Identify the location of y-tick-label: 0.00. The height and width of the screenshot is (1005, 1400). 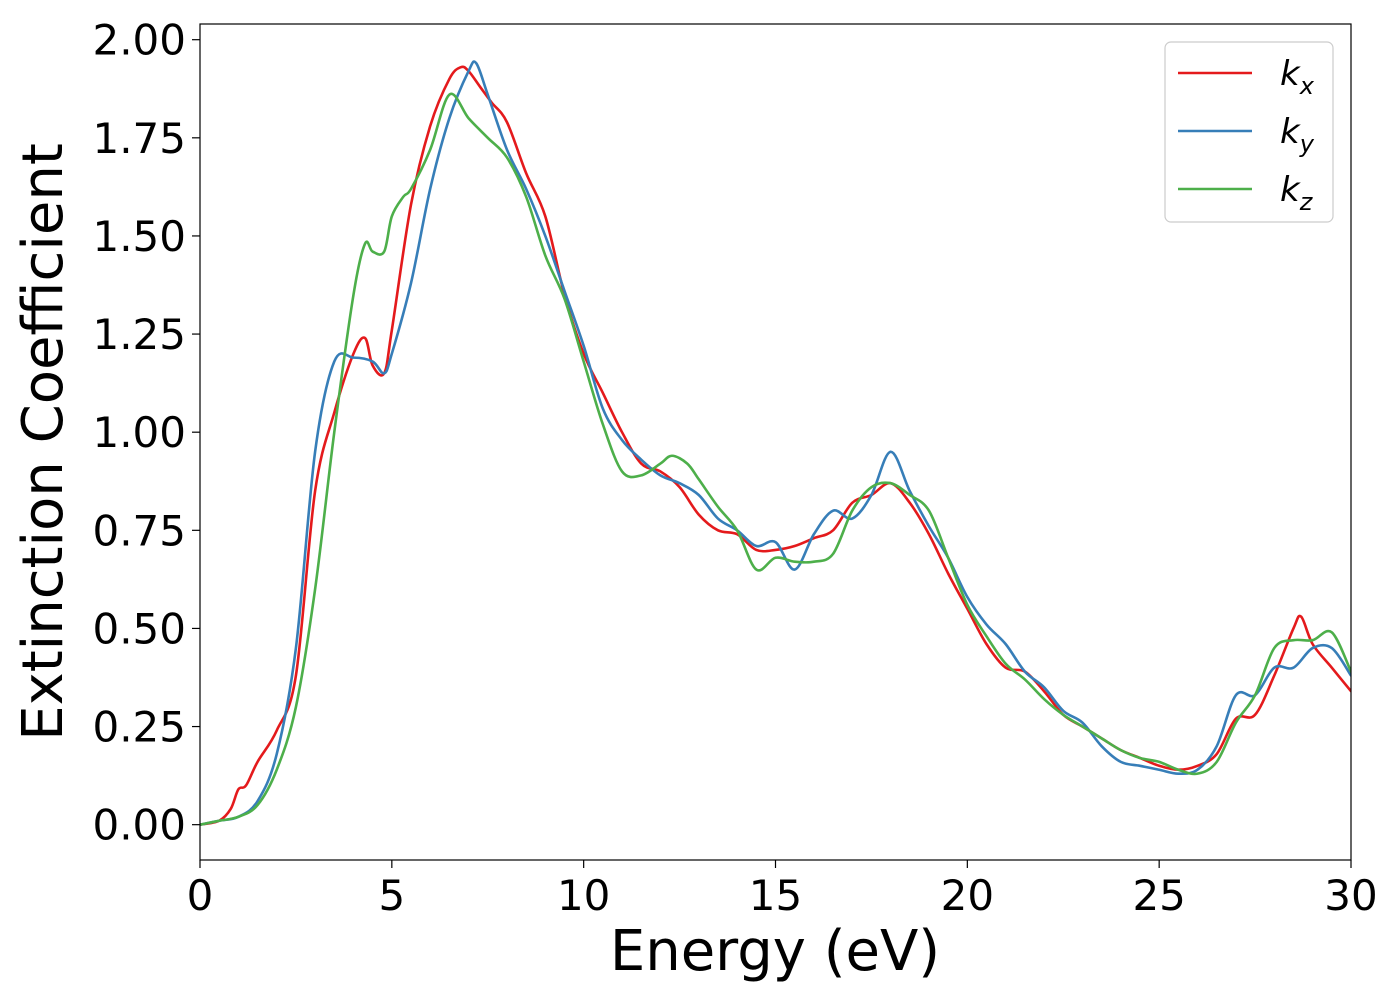
(139, 825).